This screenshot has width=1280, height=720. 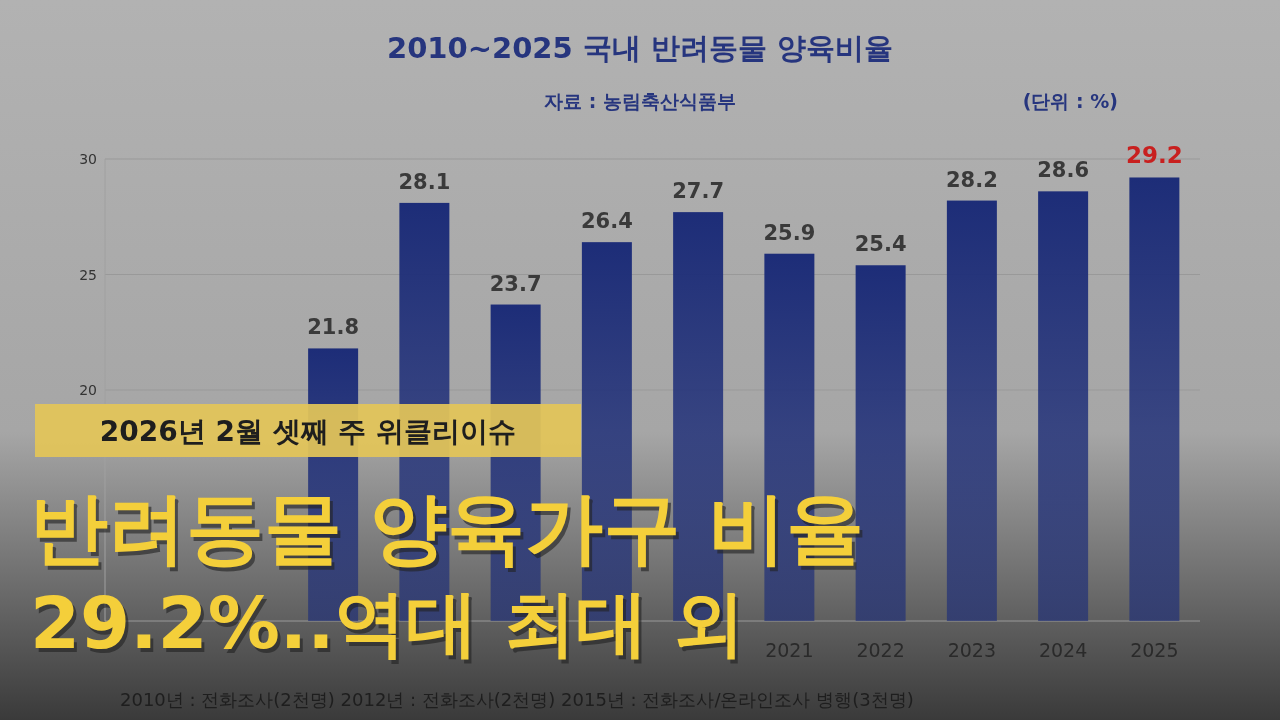 What do you see at coordinates (698, 191) in the screenshot?
I see `data-label: 27.7` at bounding box center [698, 191].